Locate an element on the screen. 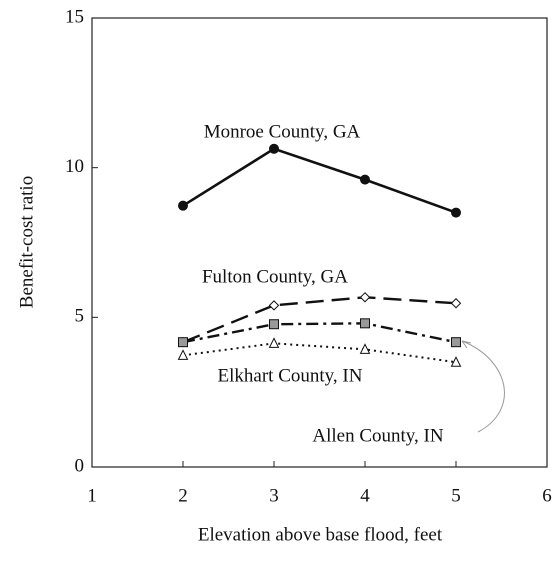 This screenshot has width=560, height=563. x-tick-label: 3 is located at coordinates (274, 495).